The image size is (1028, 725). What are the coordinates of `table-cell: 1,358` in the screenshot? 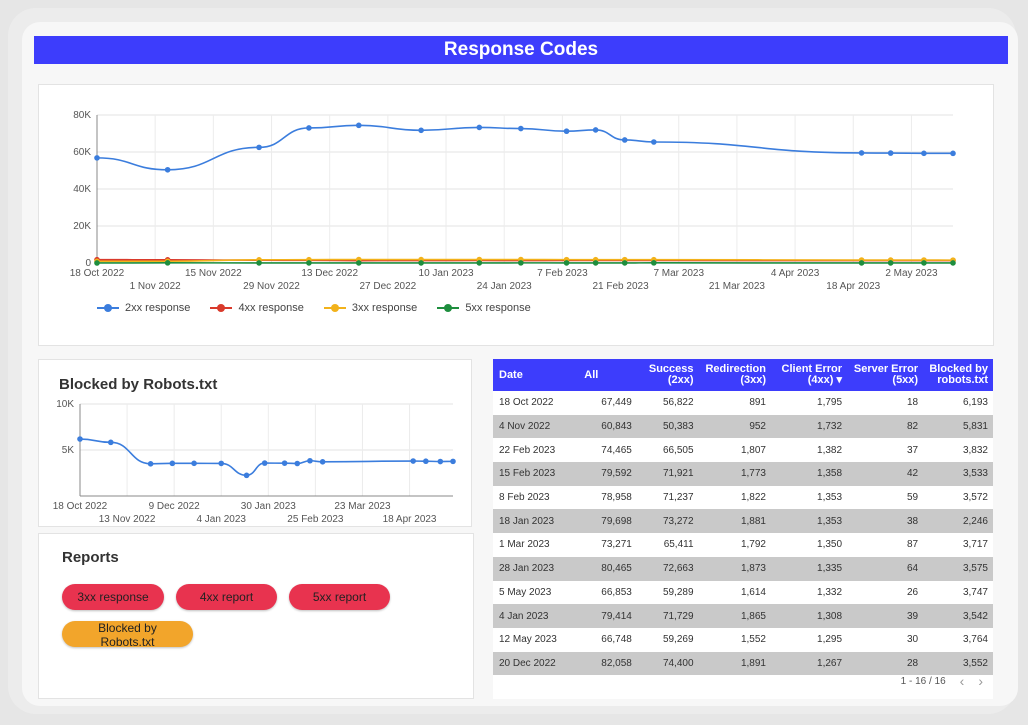 It's located at (809, 474).